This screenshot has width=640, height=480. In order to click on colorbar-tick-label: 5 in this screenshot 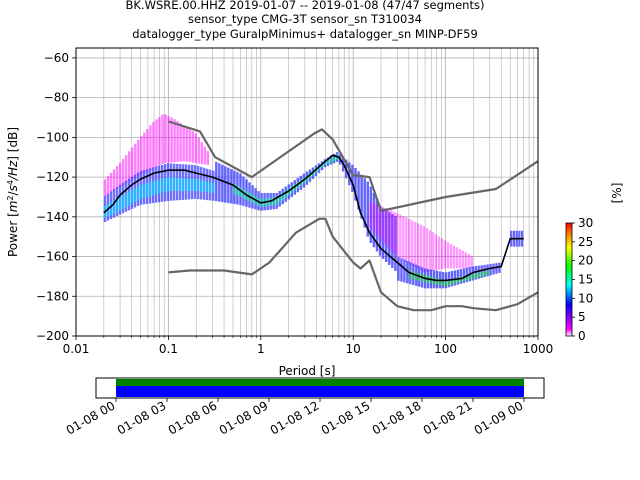, I will do `click(582, 317)`.